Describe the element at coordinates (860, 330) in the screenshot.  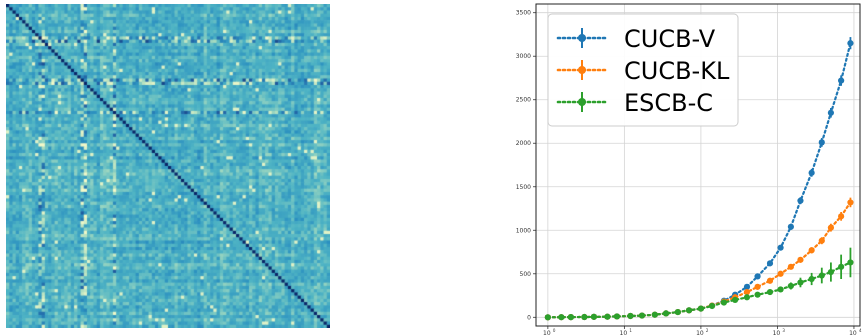
I see `x-tick-exponent: 4` at that location.